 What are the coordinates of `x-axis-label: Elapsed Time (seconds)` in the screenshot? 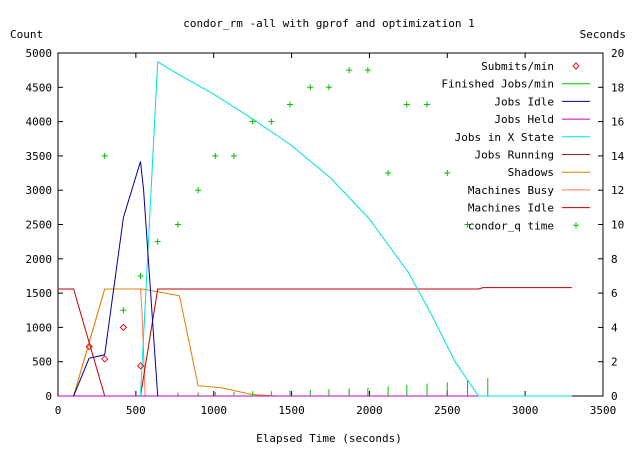 It's located at (329, 438).